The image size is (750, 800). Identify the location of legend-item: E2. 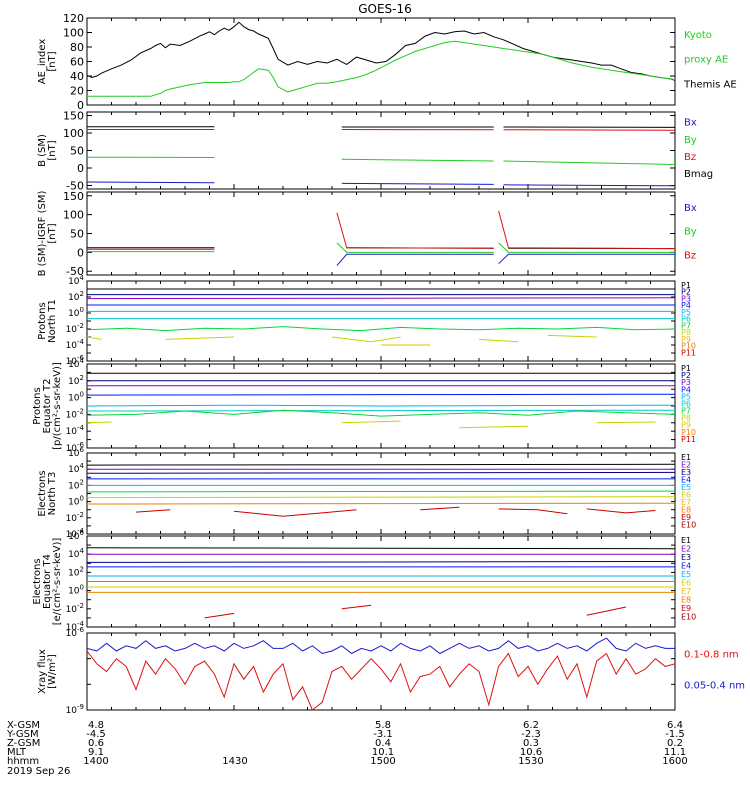
(686, 549).